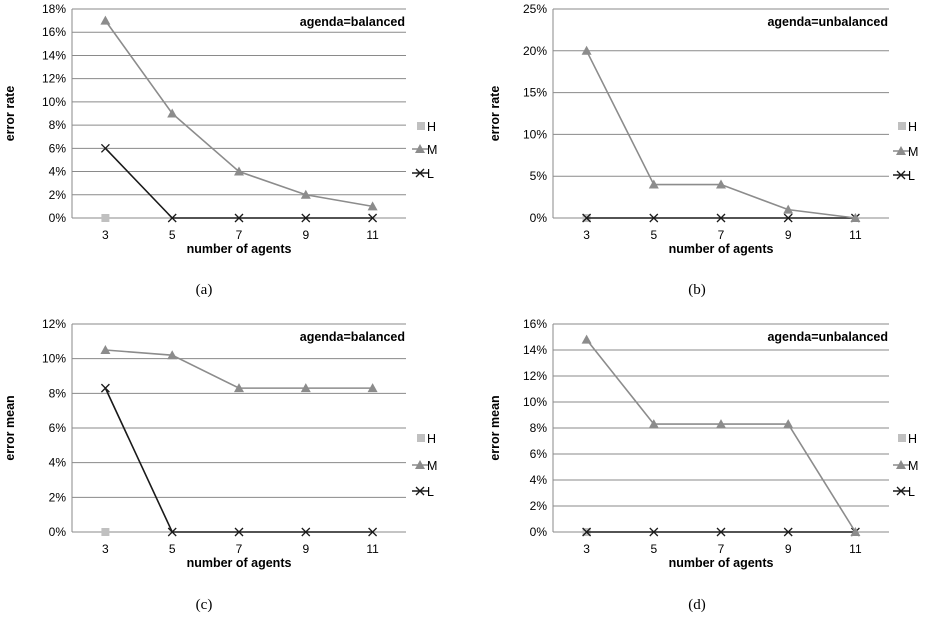  Describe the element at coordinates (58, 172) in the screenshot. I see `y-tick-label: 4%` at that location.